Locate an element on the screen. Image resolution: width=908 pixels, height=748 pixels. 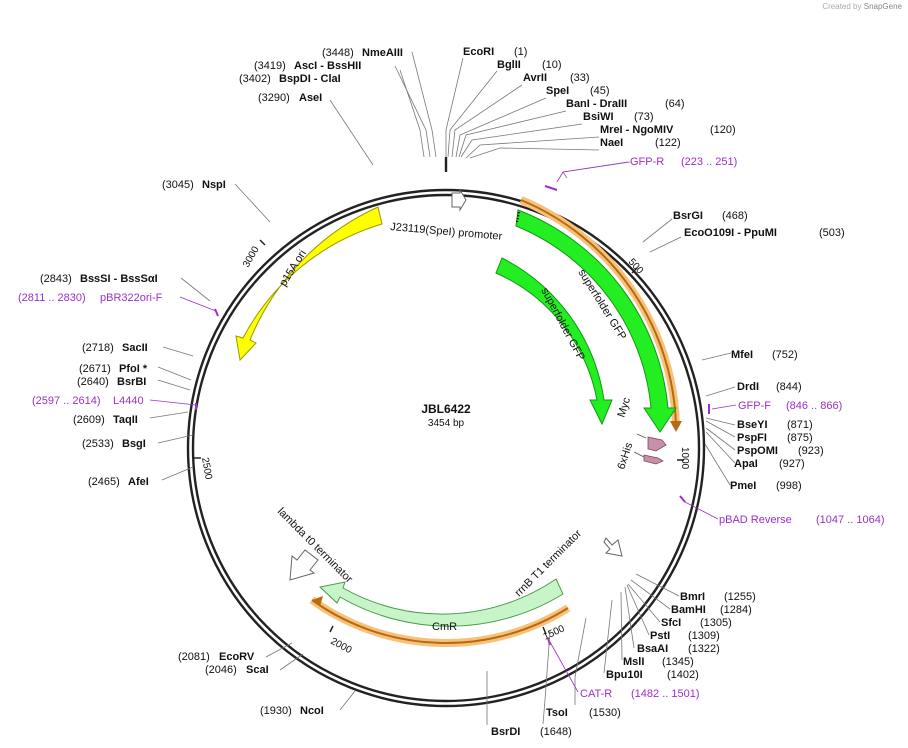
enzyme-pspomi-pos: (923) is located at coordinates (811, 451).